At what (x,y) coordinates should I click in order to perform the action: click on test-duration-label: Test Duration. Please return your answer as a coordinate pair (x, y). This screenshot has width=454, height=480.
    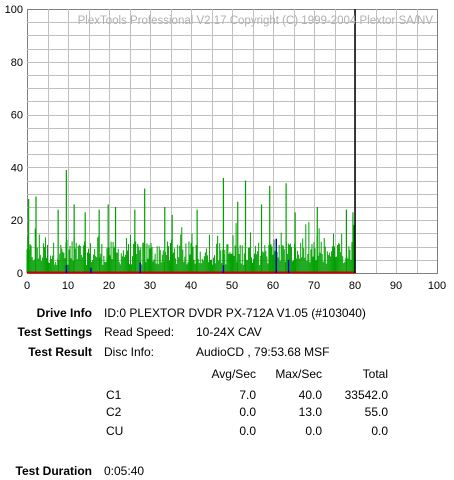
    Looking at the image, I should click on (53, 471).